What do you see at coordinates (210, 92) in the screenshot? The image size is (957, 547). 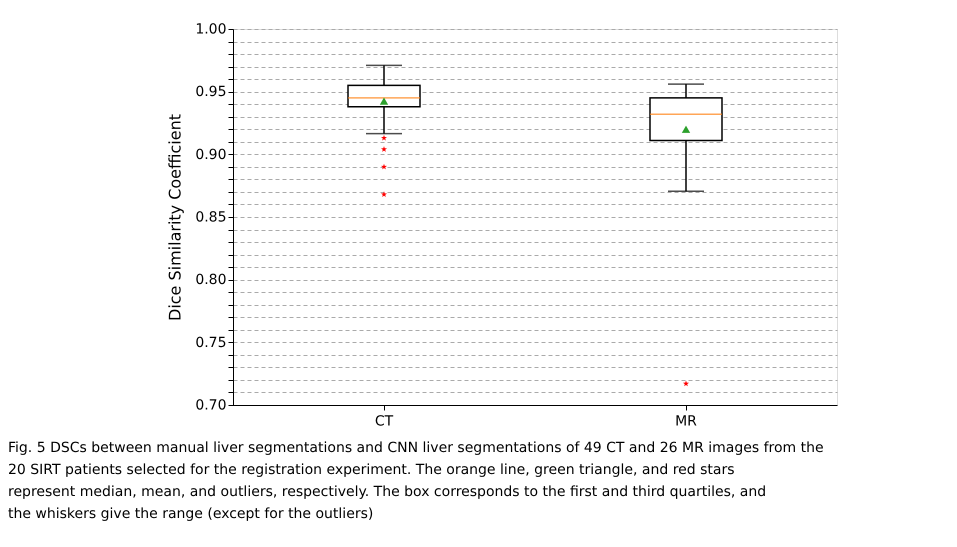 I see `y-tick-label: 0.95` at bounding box center [210, 92].